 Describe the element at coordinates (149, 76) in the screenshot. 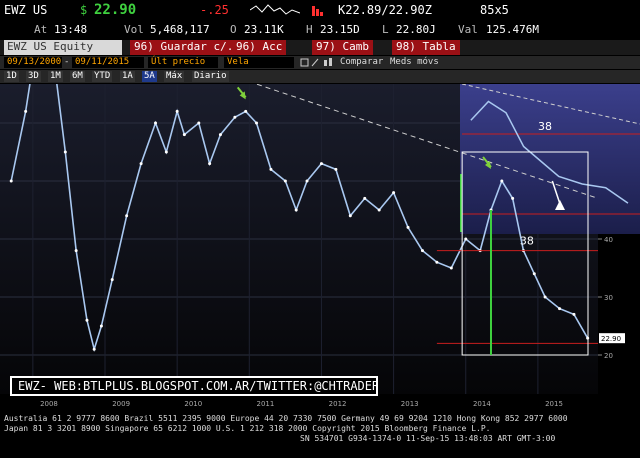

I see `range-5a: 5A` at that location.